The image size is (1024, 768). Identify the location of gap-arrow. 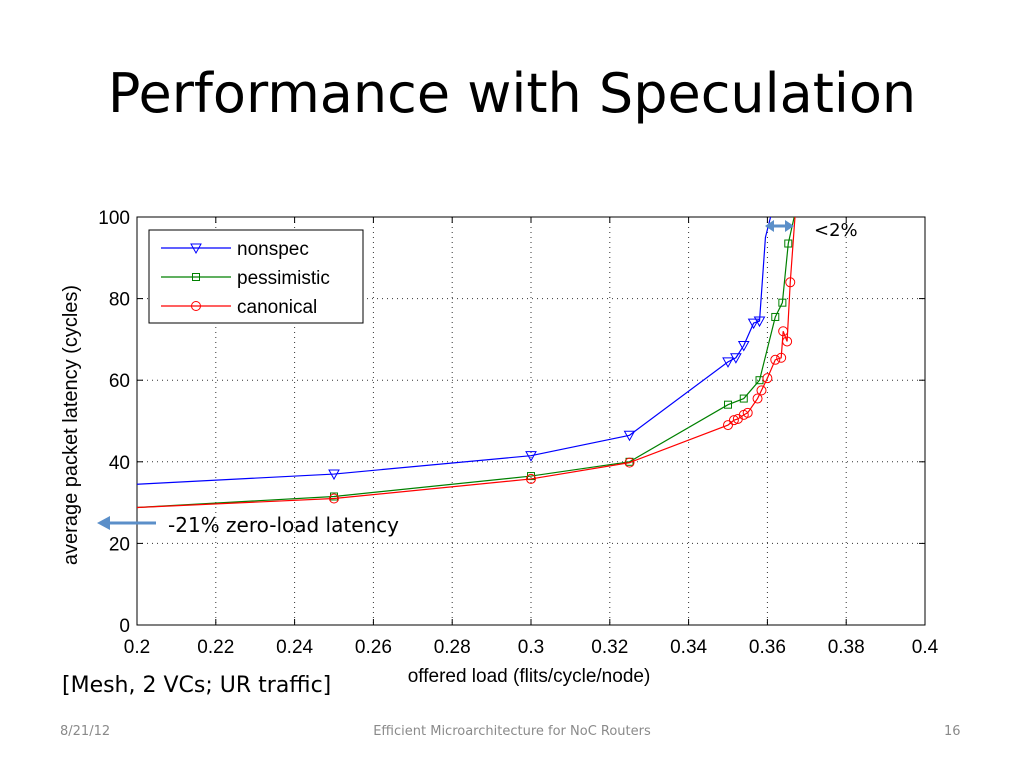
(779, 226).